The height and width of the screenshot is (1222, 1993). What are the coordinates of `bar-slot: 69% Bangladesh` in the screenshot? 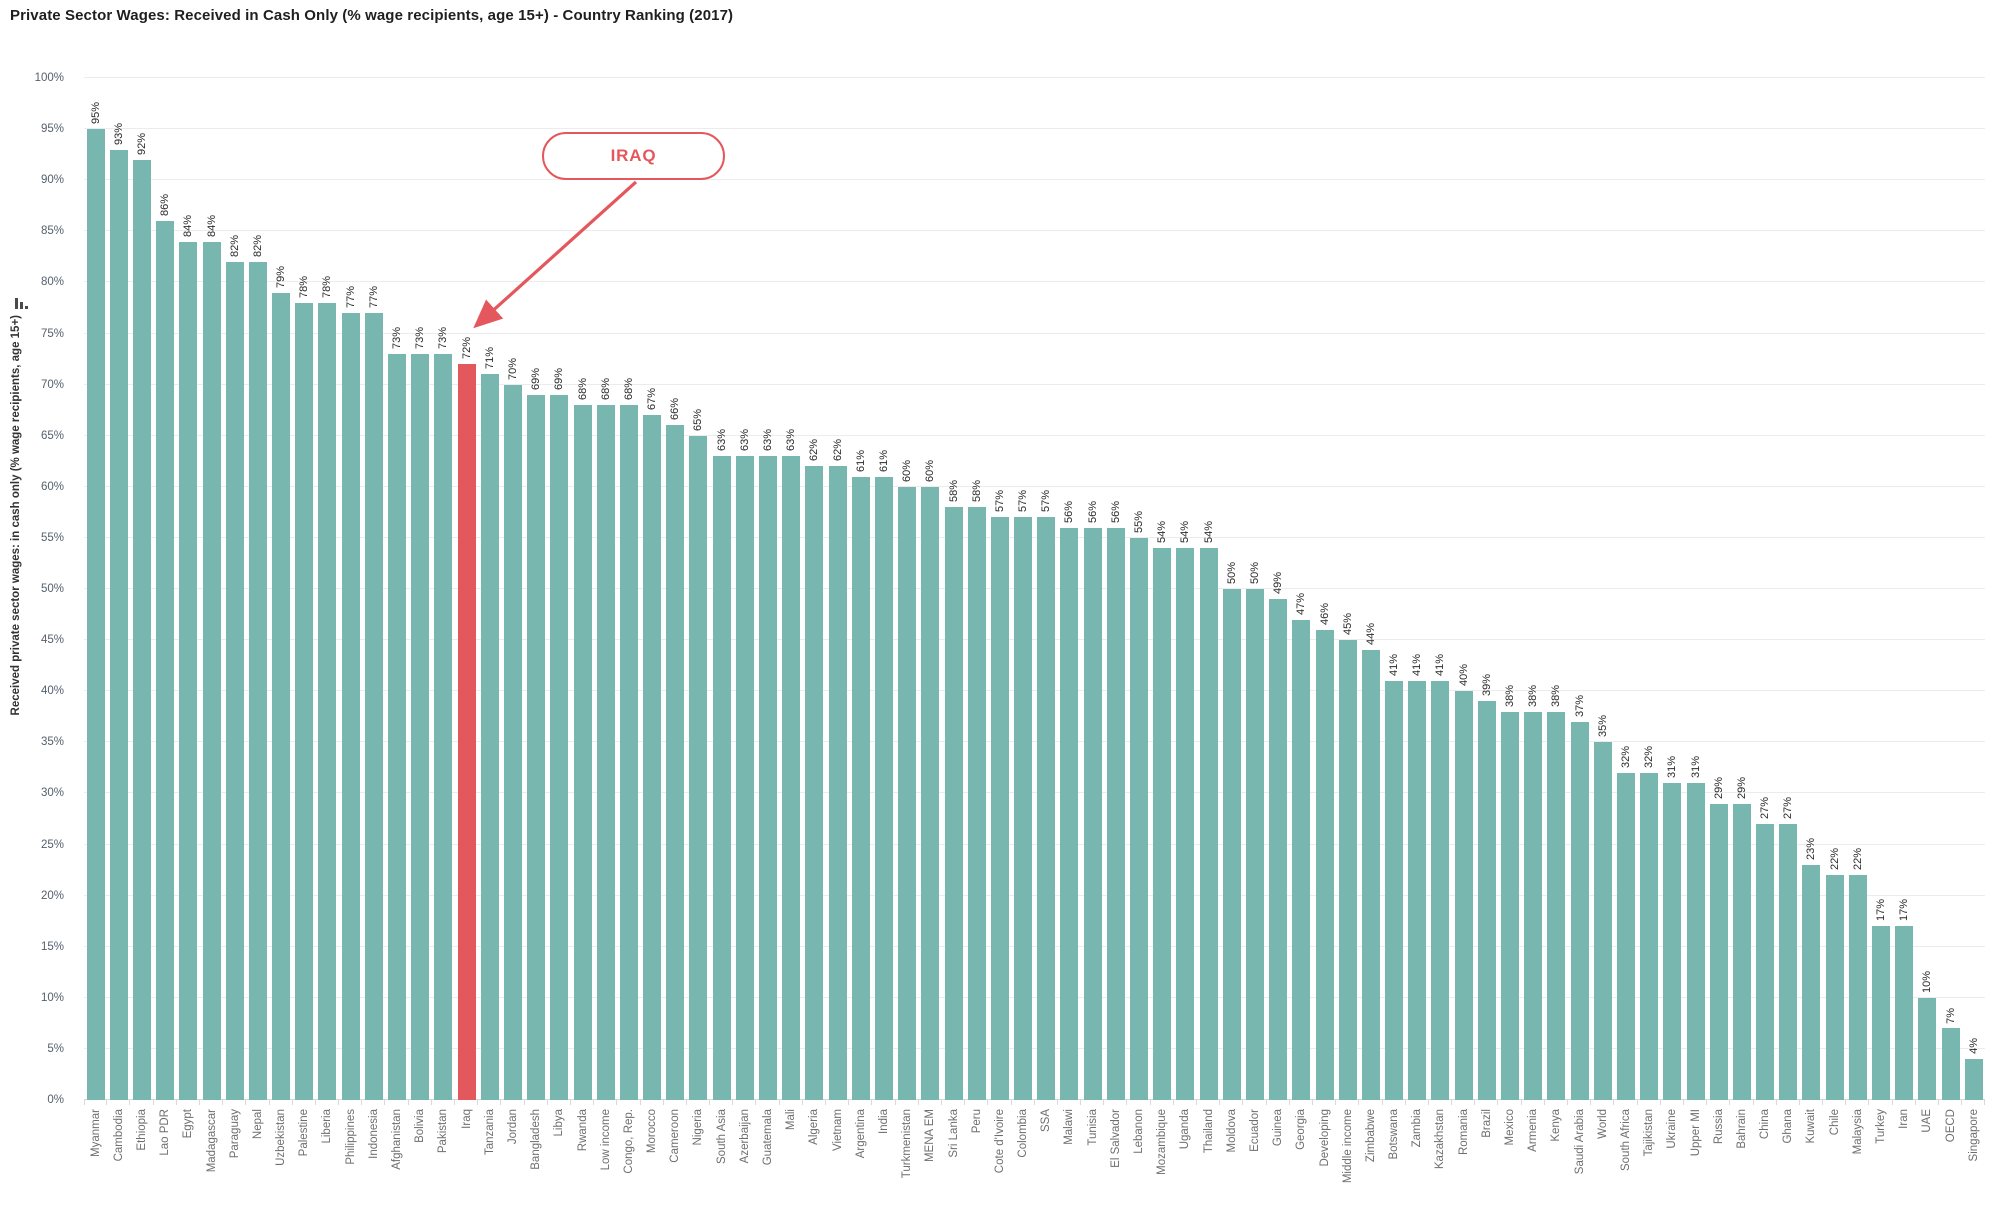 It's located at (536, 624).